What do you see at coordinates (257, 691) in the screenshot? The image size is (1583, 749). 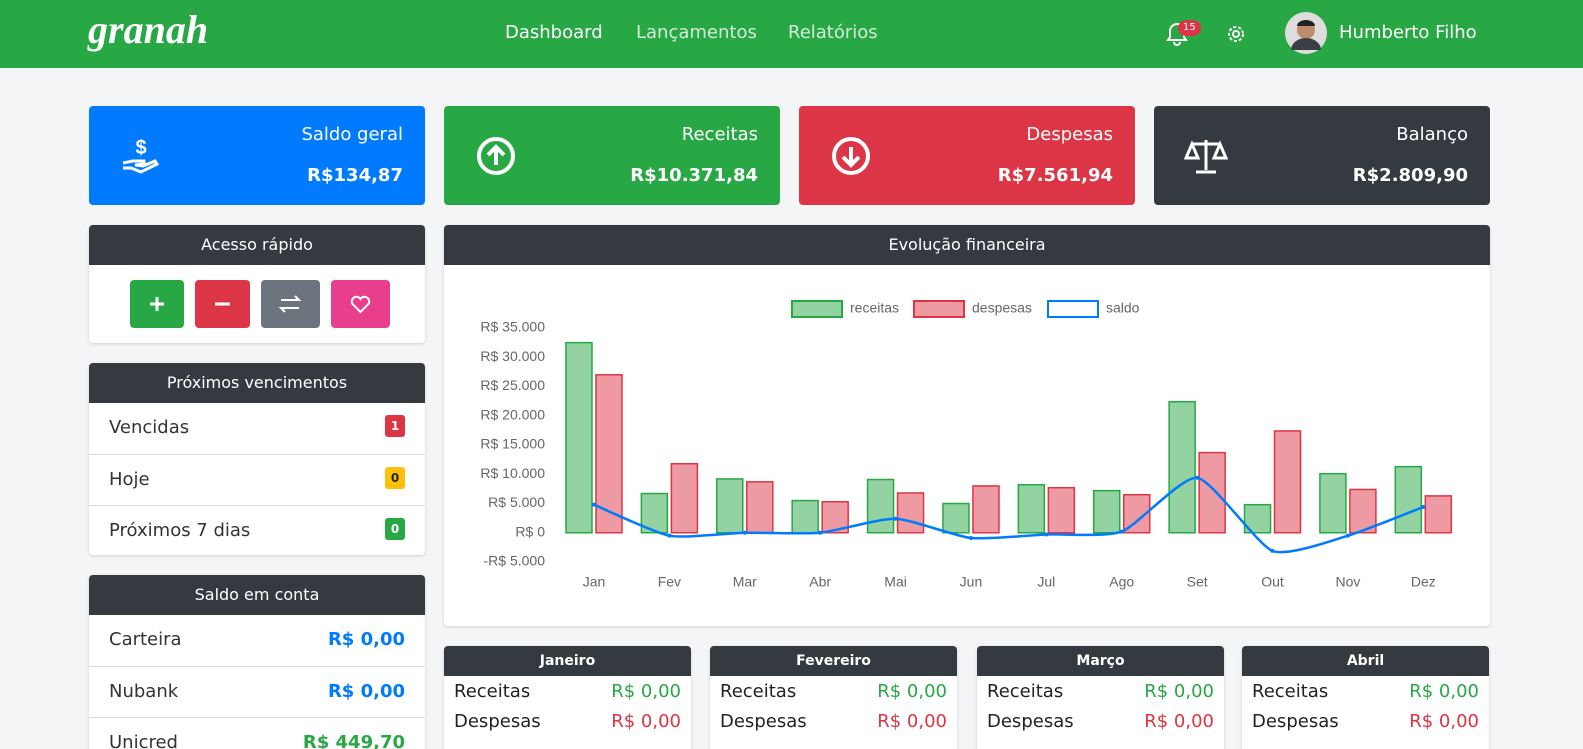 I see `list-row: Nubank R$ 0,00` at bounding box center [257, 691].